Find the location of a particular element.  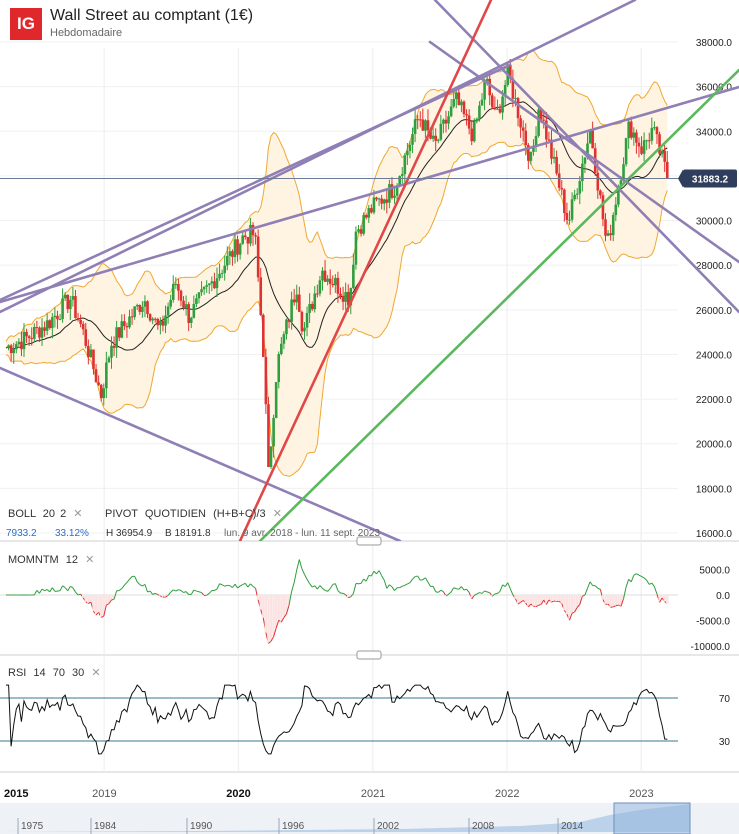

momentum-indicator-label: MOMNTM 12 ✕ is located at coordinates (51, 559).